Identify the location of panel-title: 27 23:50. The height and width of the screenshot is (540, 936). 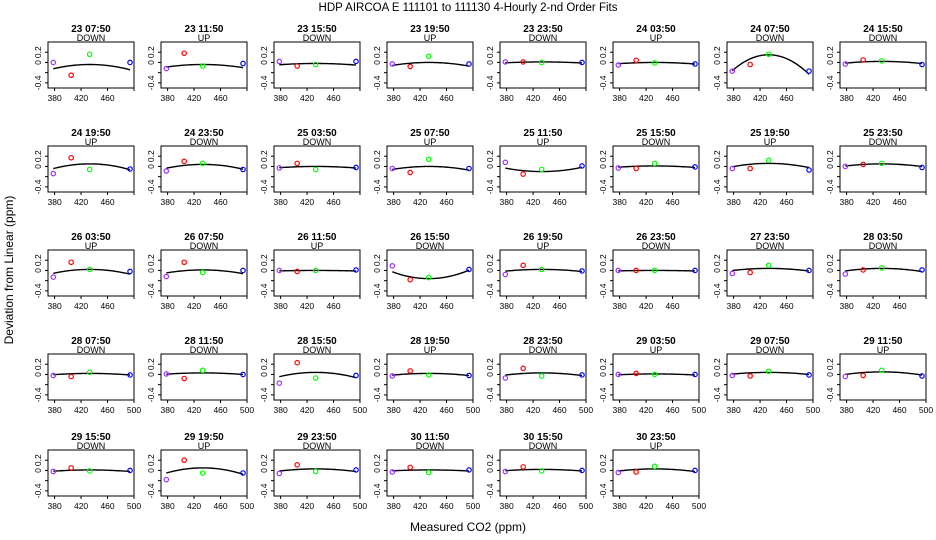
(770, 237).